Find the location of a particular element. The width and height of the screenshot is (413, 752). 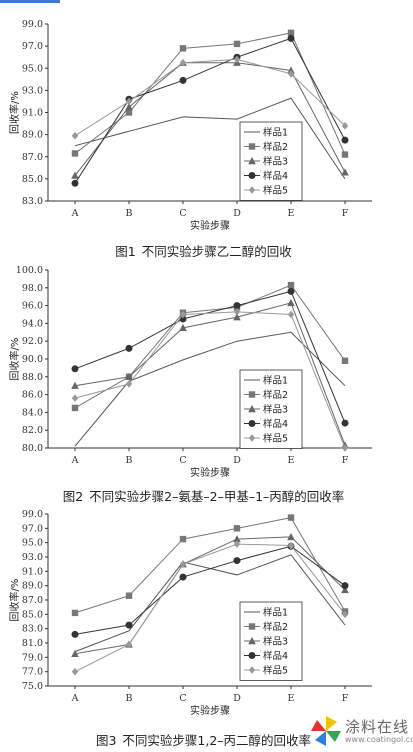

y-tick-label: 92.0 is located at coordinates (32, 341).